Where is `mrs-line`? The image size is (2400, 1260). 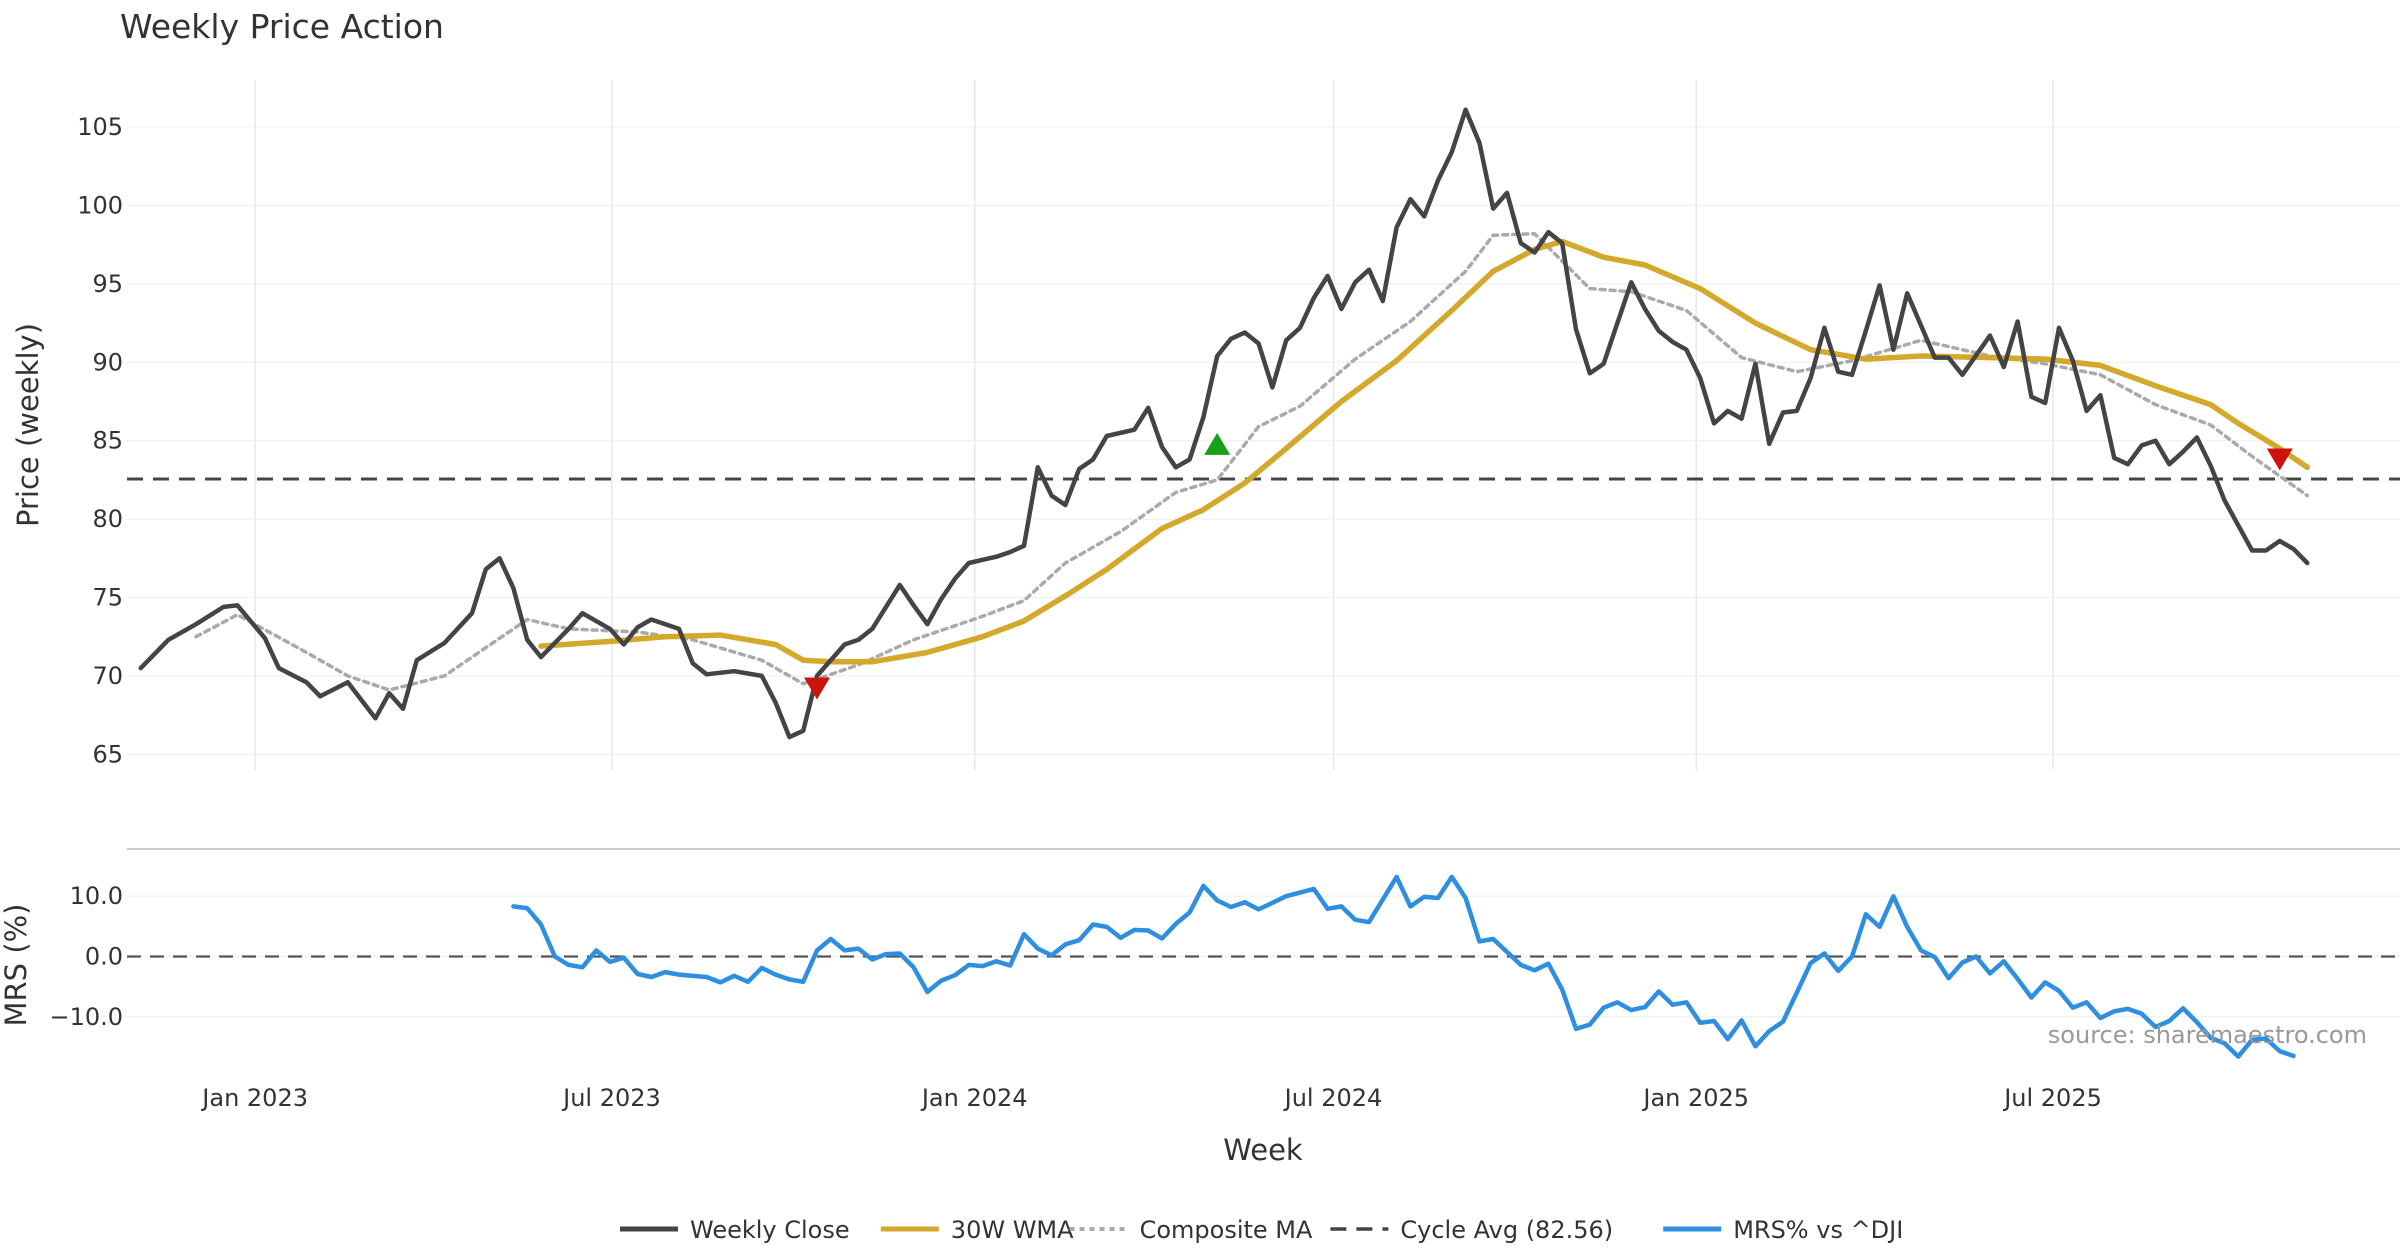 mrs-line is located at coordinates (1403, 966).